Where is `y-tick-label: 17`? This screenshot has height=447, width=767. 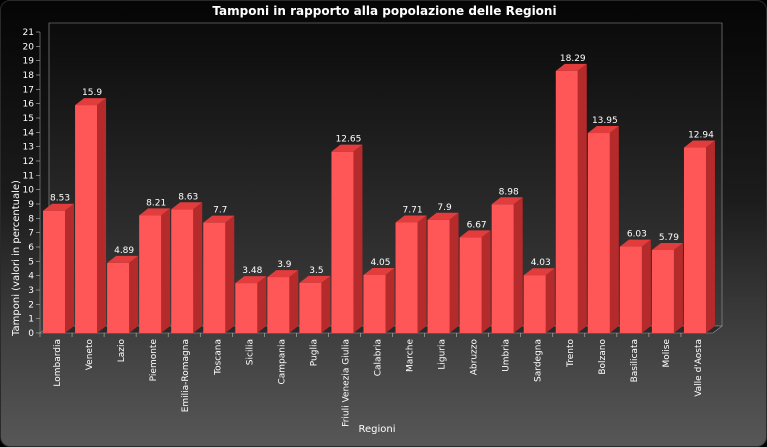
y-tick-label: 17 is located at coordinates (28, 90).